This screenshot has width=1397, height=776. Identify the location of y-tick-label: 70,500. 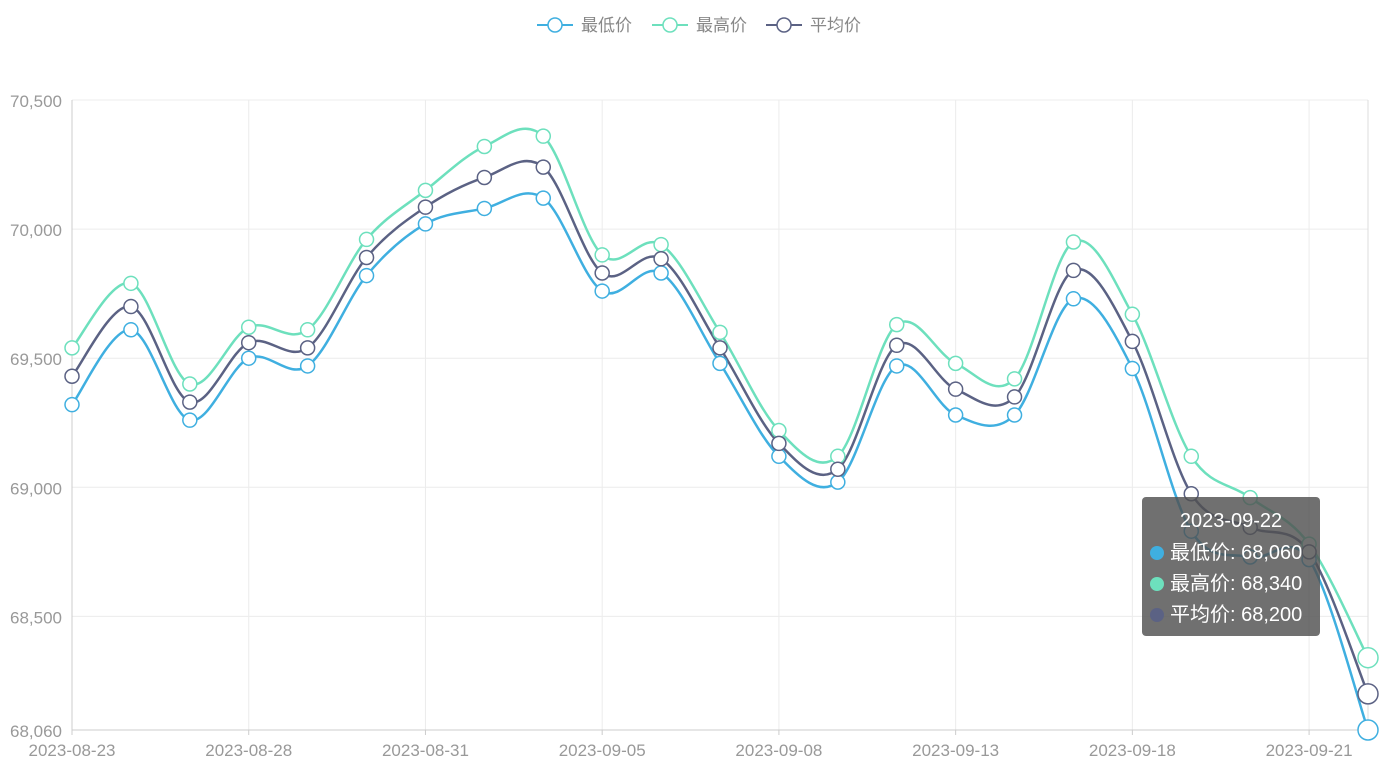
(36, 101).